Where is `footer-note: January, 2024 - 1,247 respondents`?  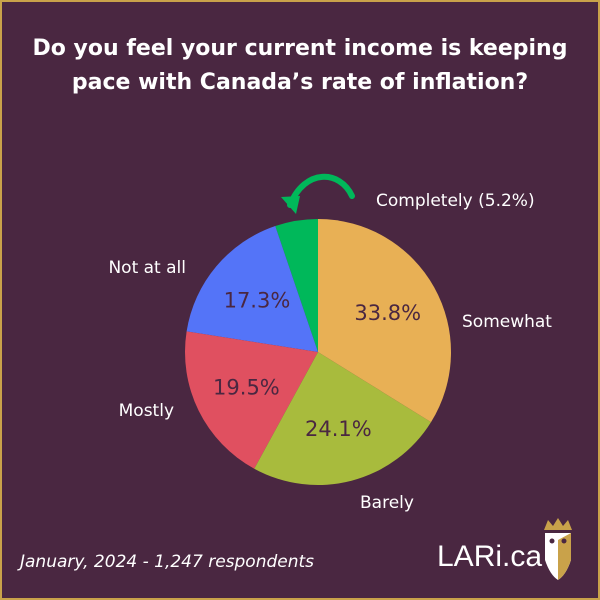 footer-note: January, 2024 - 1,247 respondents is located at coordinates (167, 562).